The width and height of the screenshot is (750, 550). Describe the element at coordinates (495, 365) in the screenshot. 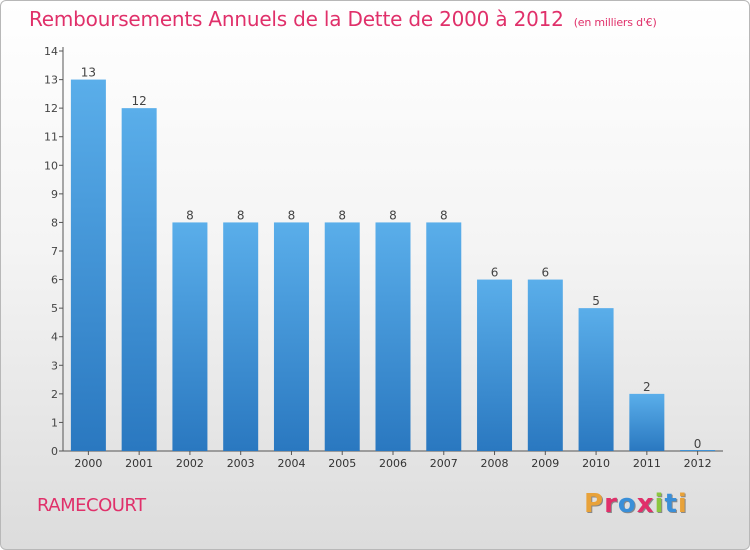

I see `bar-2008` at that location.